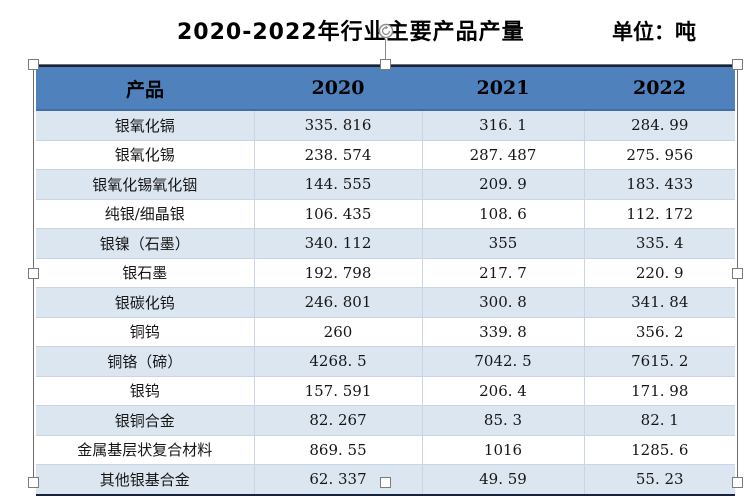 This screenshot has height=496, width=744. What do you see at coordinates (145, 449) in the screenshot?
I see `product-cell: 金属基层状复合材料` at bounding box center [145, 449].